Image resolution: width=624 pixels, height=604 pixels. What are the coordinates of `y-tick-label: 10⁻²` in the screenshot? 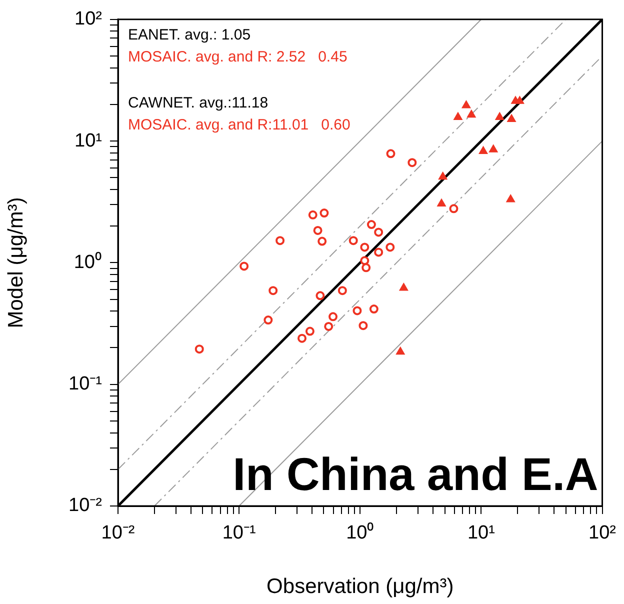 It's located at (85, 505).